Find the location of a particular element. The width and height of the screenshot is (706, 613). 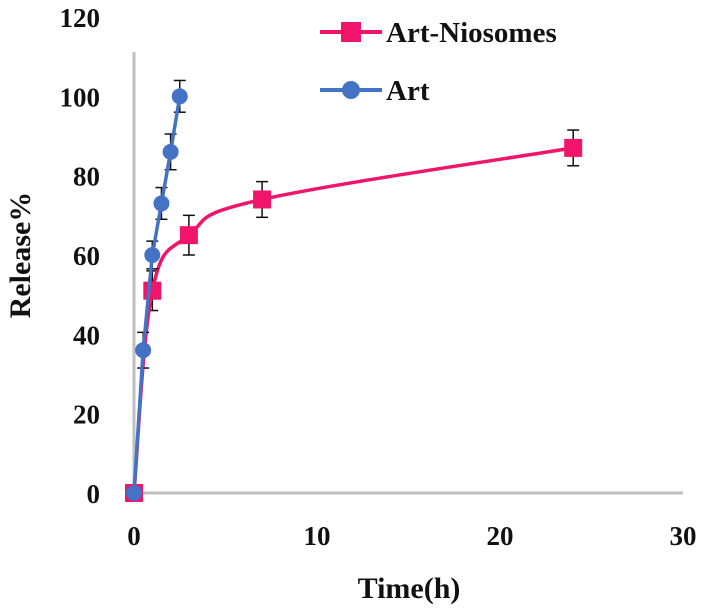

x-axis-title: Time(h) is located at coordinates (409, 588).